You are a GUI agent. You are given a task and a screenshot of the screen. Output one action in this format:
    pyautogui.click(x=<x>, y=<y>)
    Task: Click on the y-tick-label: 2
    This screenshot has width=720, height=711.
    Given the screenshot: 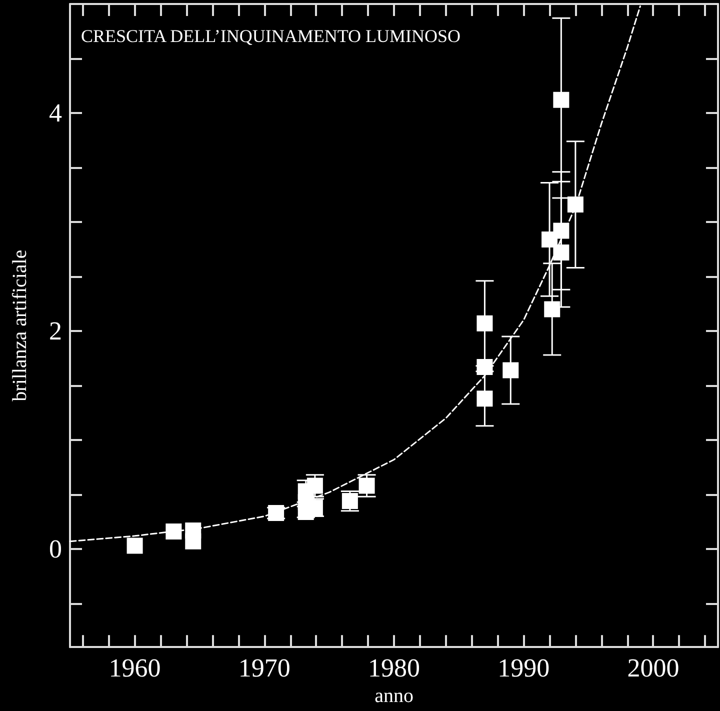 What is the action you would take?
    pyautogui.click(x=55, y=331)
    